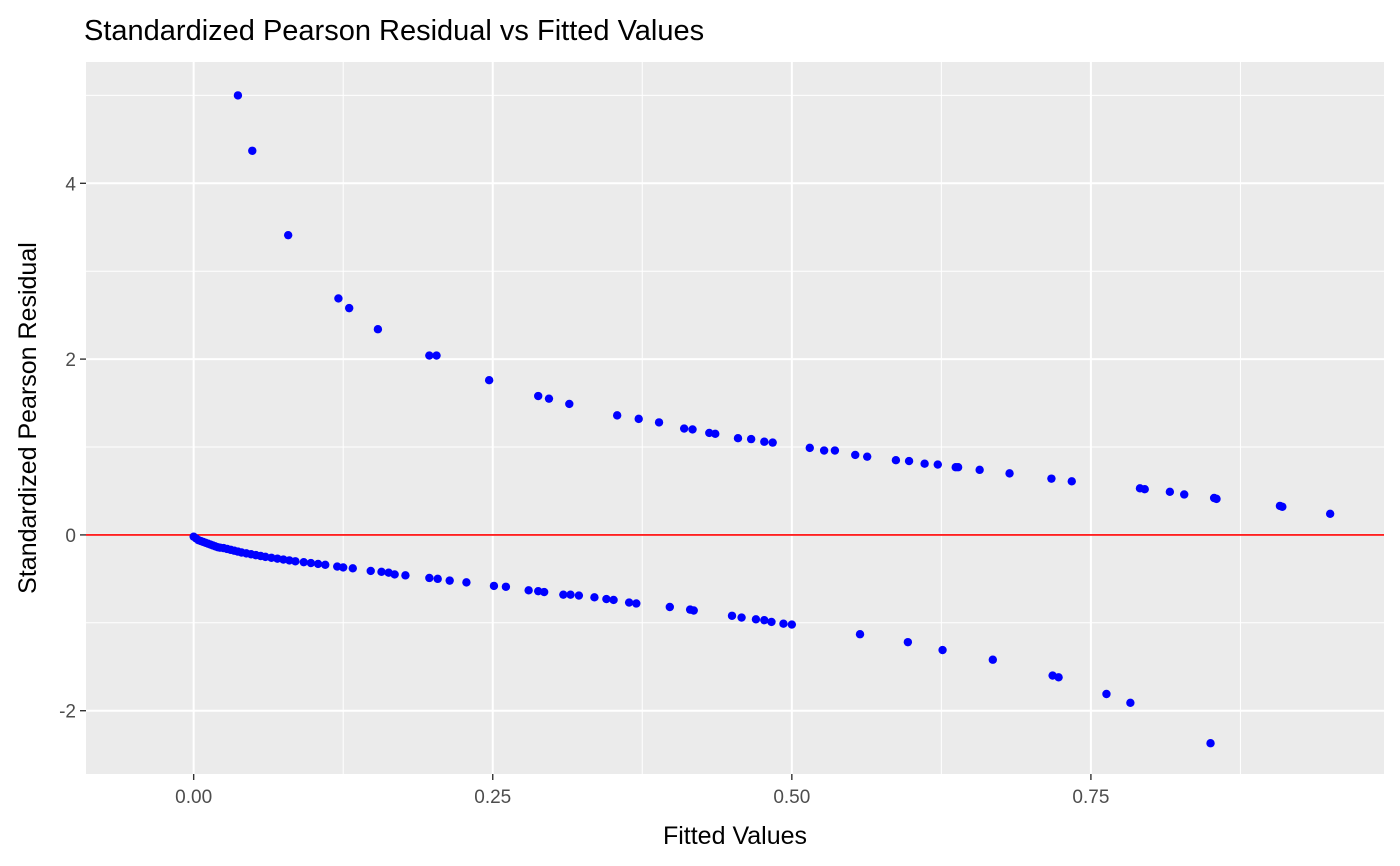 The width and height of the screenshot is (1400, 866). What do you see at coordinates (70, 184) in the screenshot?
I see `y-tick-label: 4` at bounding box center [70, 184].